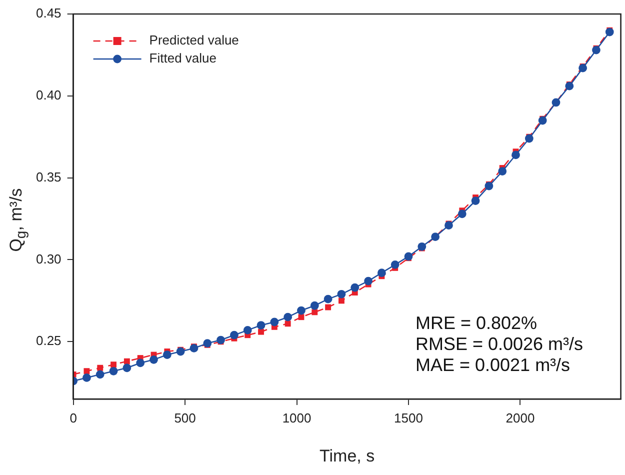 The image size is (625, 475). I want to click on annotation: RMSE = 0.0026 m³/s, so click(499, 344).